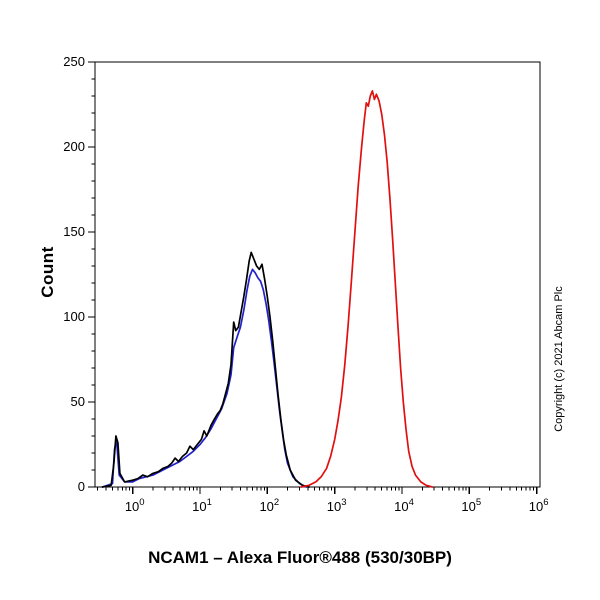 The height and width of the screenshot is (600, 600). I want to click on svg-text: 106, so click(539, 505).